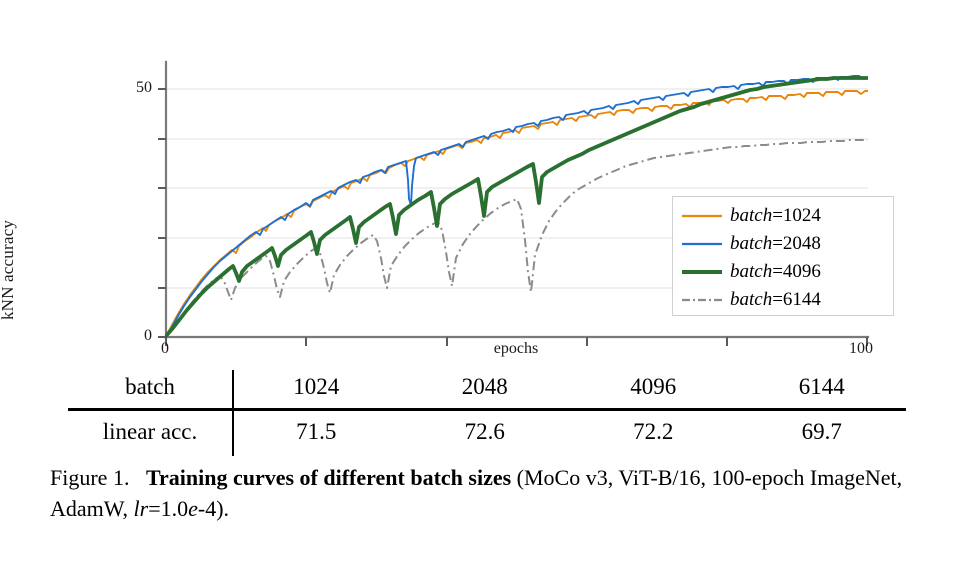 The width and height of the screenshot is (973, 573). What do you see at coordinates (821, 386) in the screenshot?
I see `table-cell-batch-6144: 6144` at bounding box center [821, 386].